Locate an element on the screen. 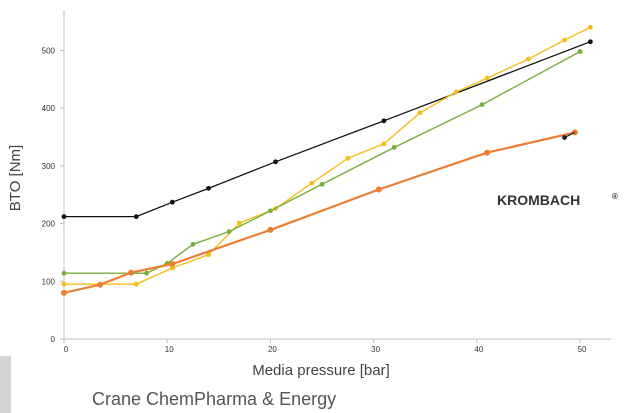 Image resolution: width=640 pixels, height=413 pixels. annotations: KROMBACH ® is located at coordinates (557, 169).